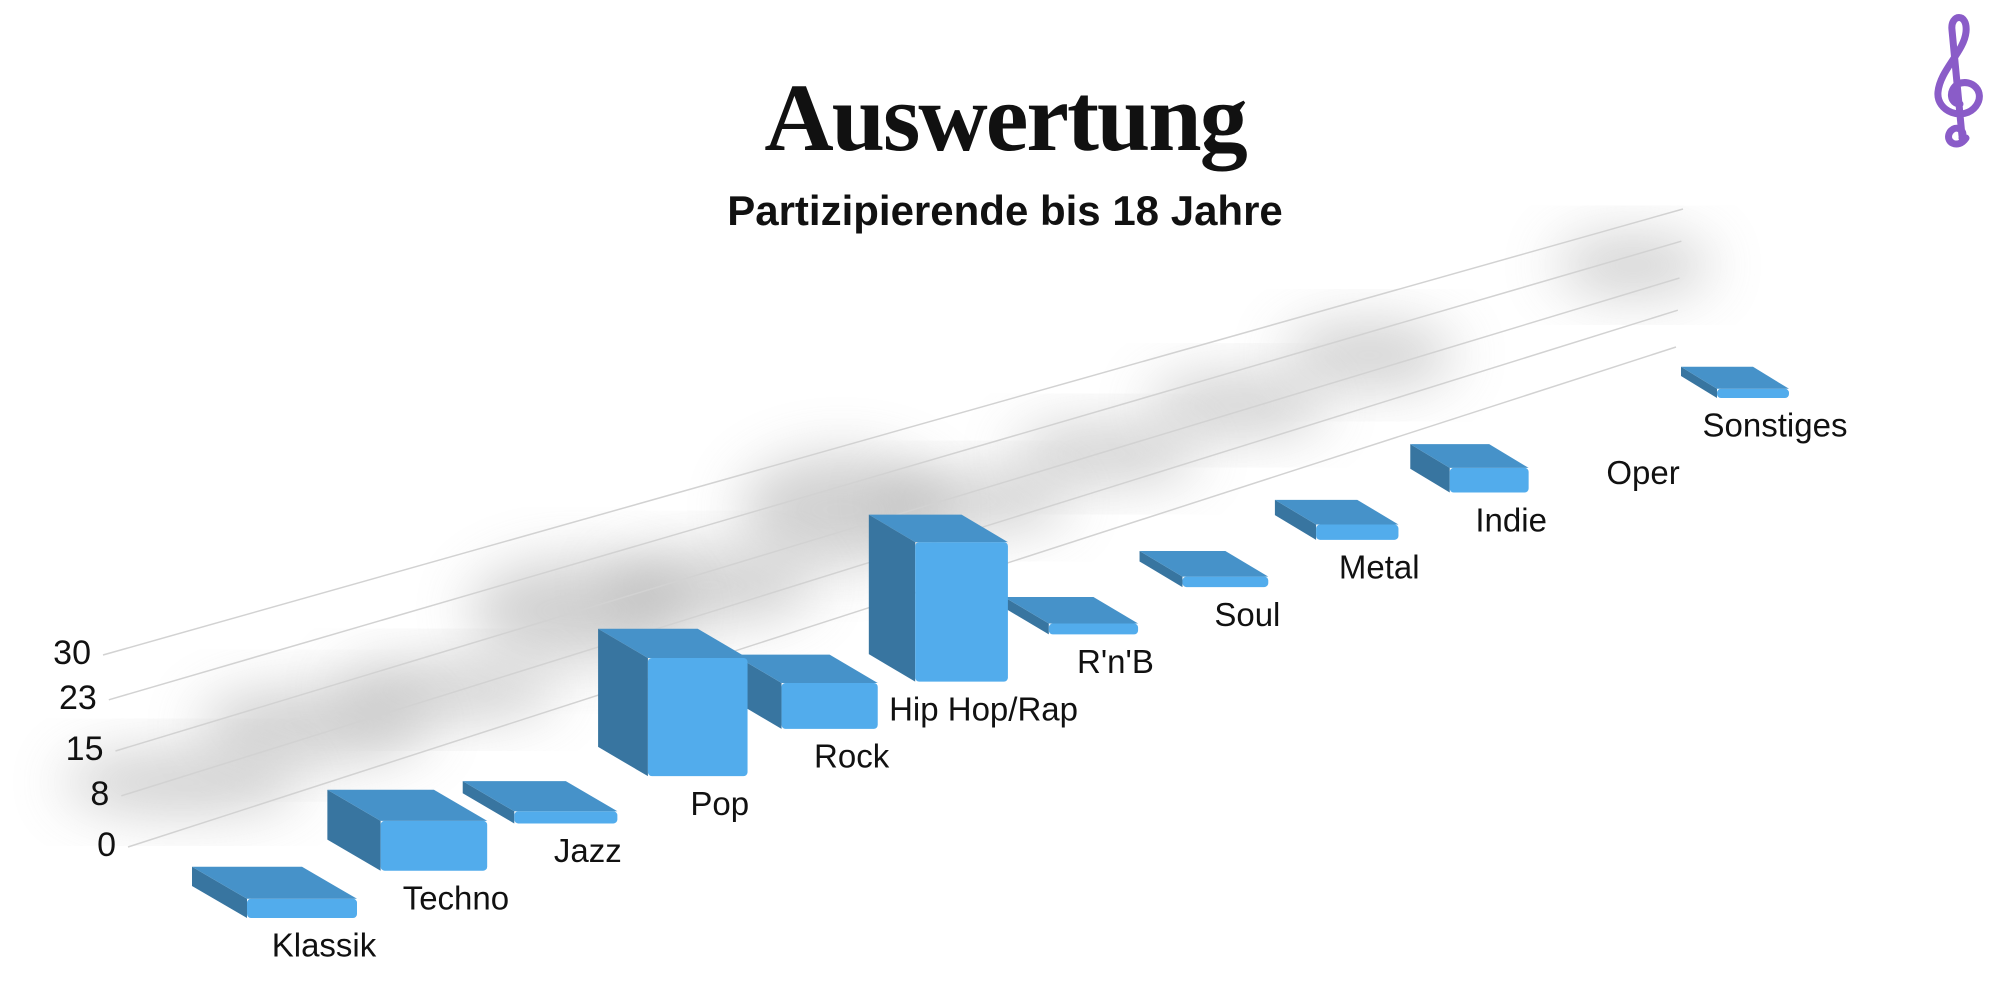 The image size is (2014, 1007). Describe the element at coordinates (85, 749) in the screenshot. I see `y-tick-label: 15` at that location.